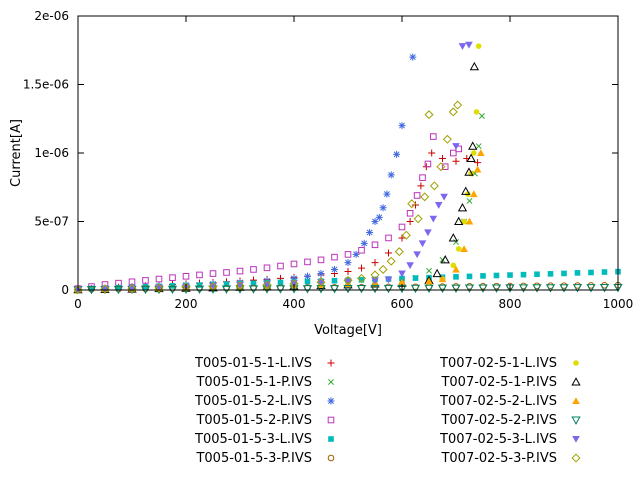  Describe the element at coordinates (46, 85) in the screenshot. I see `y-tick-label: 1.5e-06` at that location.